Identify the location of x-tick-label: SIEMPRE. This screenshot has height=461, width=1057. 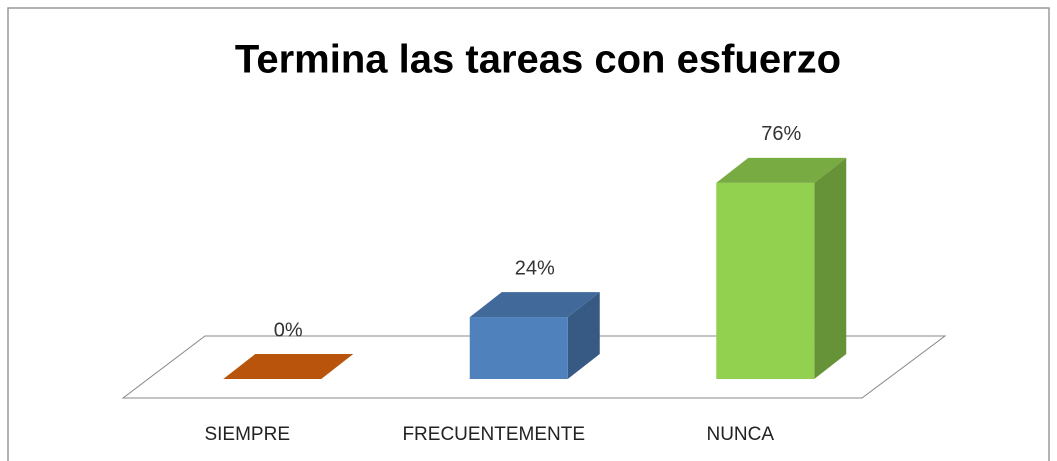
(247, 434).